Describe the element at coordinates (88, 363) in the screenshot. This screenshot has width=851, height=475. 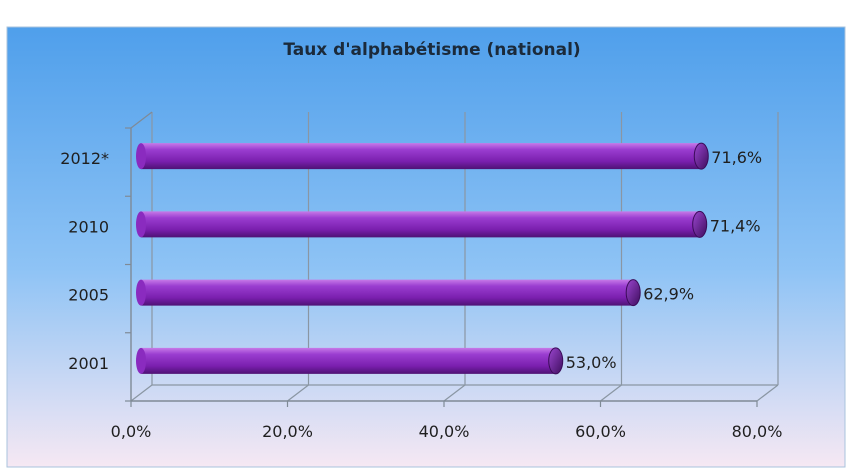
I see `category-label-2001: 2001` at that location.